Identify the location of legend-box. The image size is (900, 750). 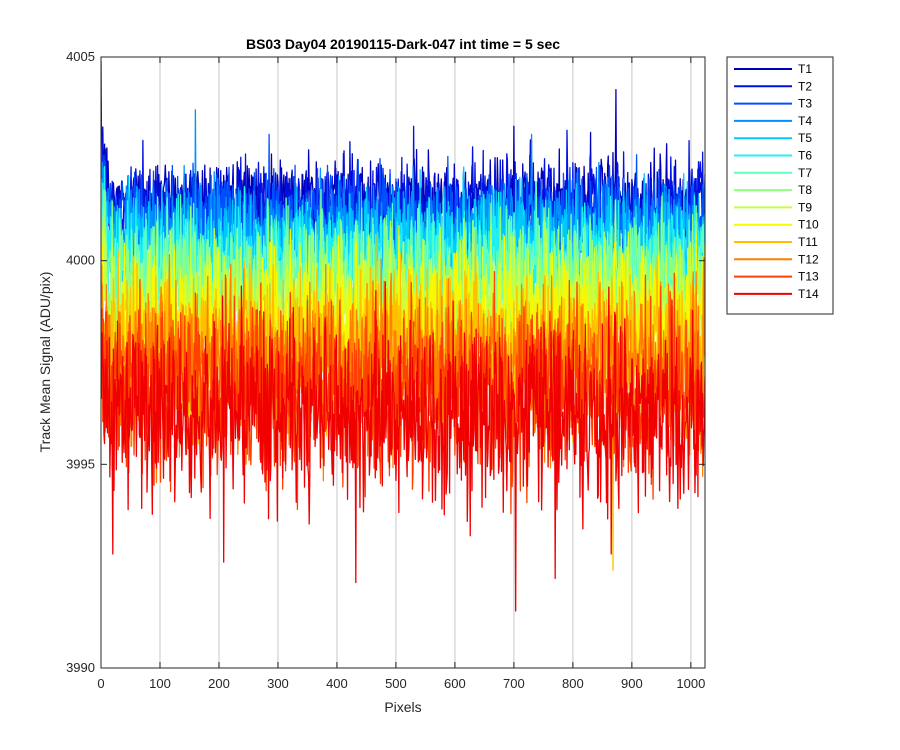
(780, 185).